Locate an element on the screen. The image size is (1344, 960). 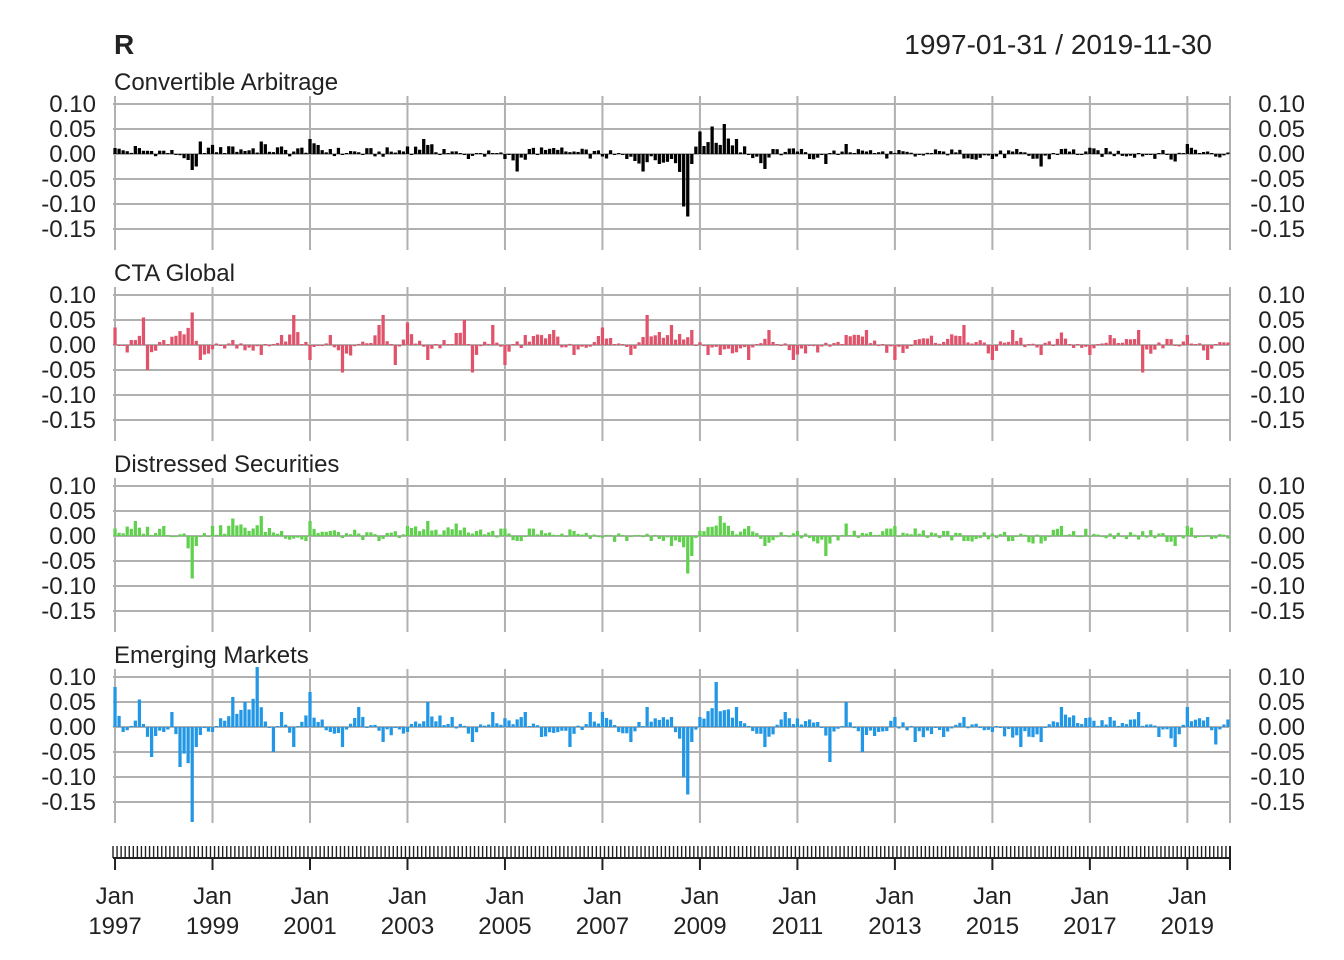
y-tick-label-left: 0.10 is located at coordinates (72, 486).